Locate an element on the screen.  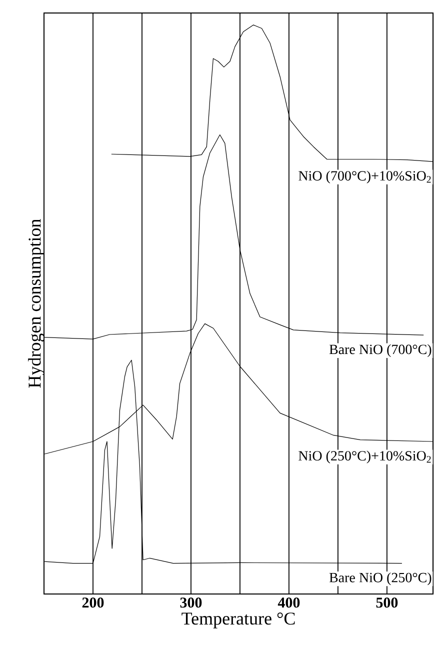
series-label: NiO (700°C)+10%SiO$_{2}$ is located at coordinates (364, 177).